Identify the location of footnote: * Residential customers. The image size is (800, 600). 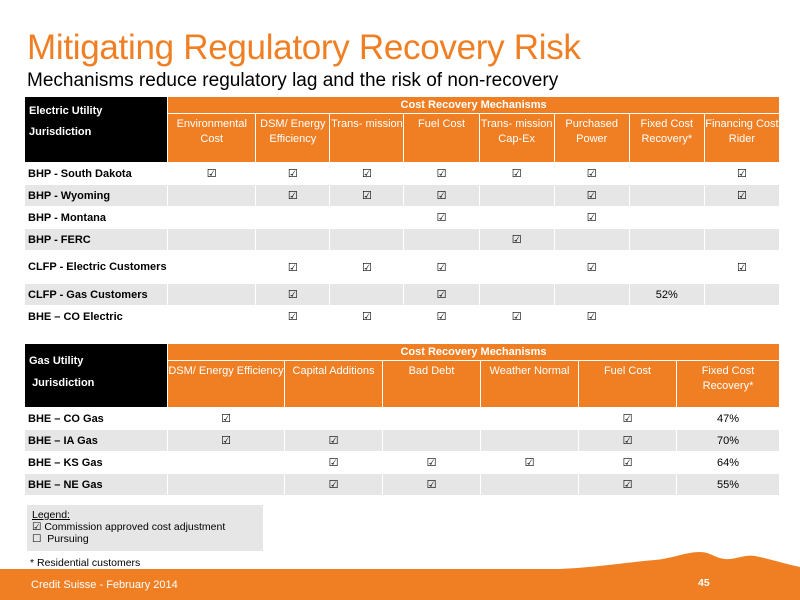
(85, 563).